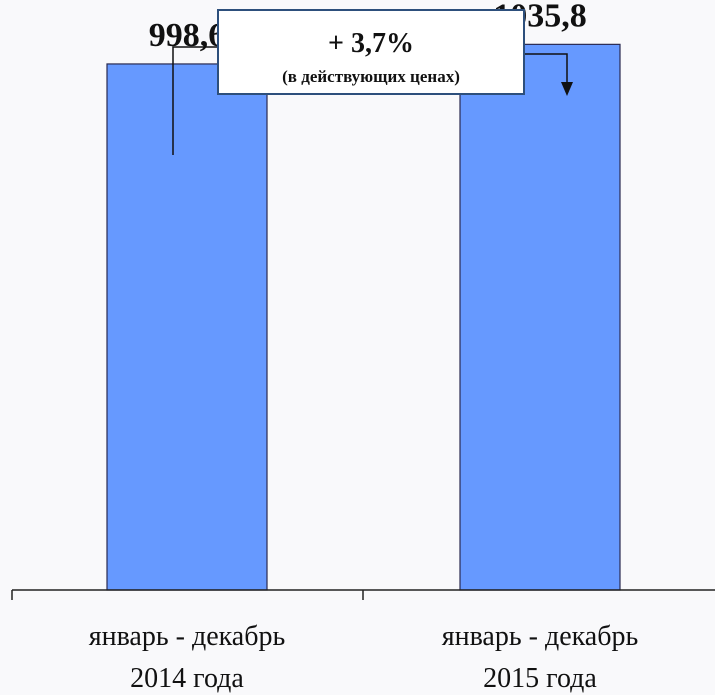 Image resolution: width=715 pixels, height=695 pixels. Describe the element at coordinates (363, 594) in the screenshot. I see `x-axis` at that location.